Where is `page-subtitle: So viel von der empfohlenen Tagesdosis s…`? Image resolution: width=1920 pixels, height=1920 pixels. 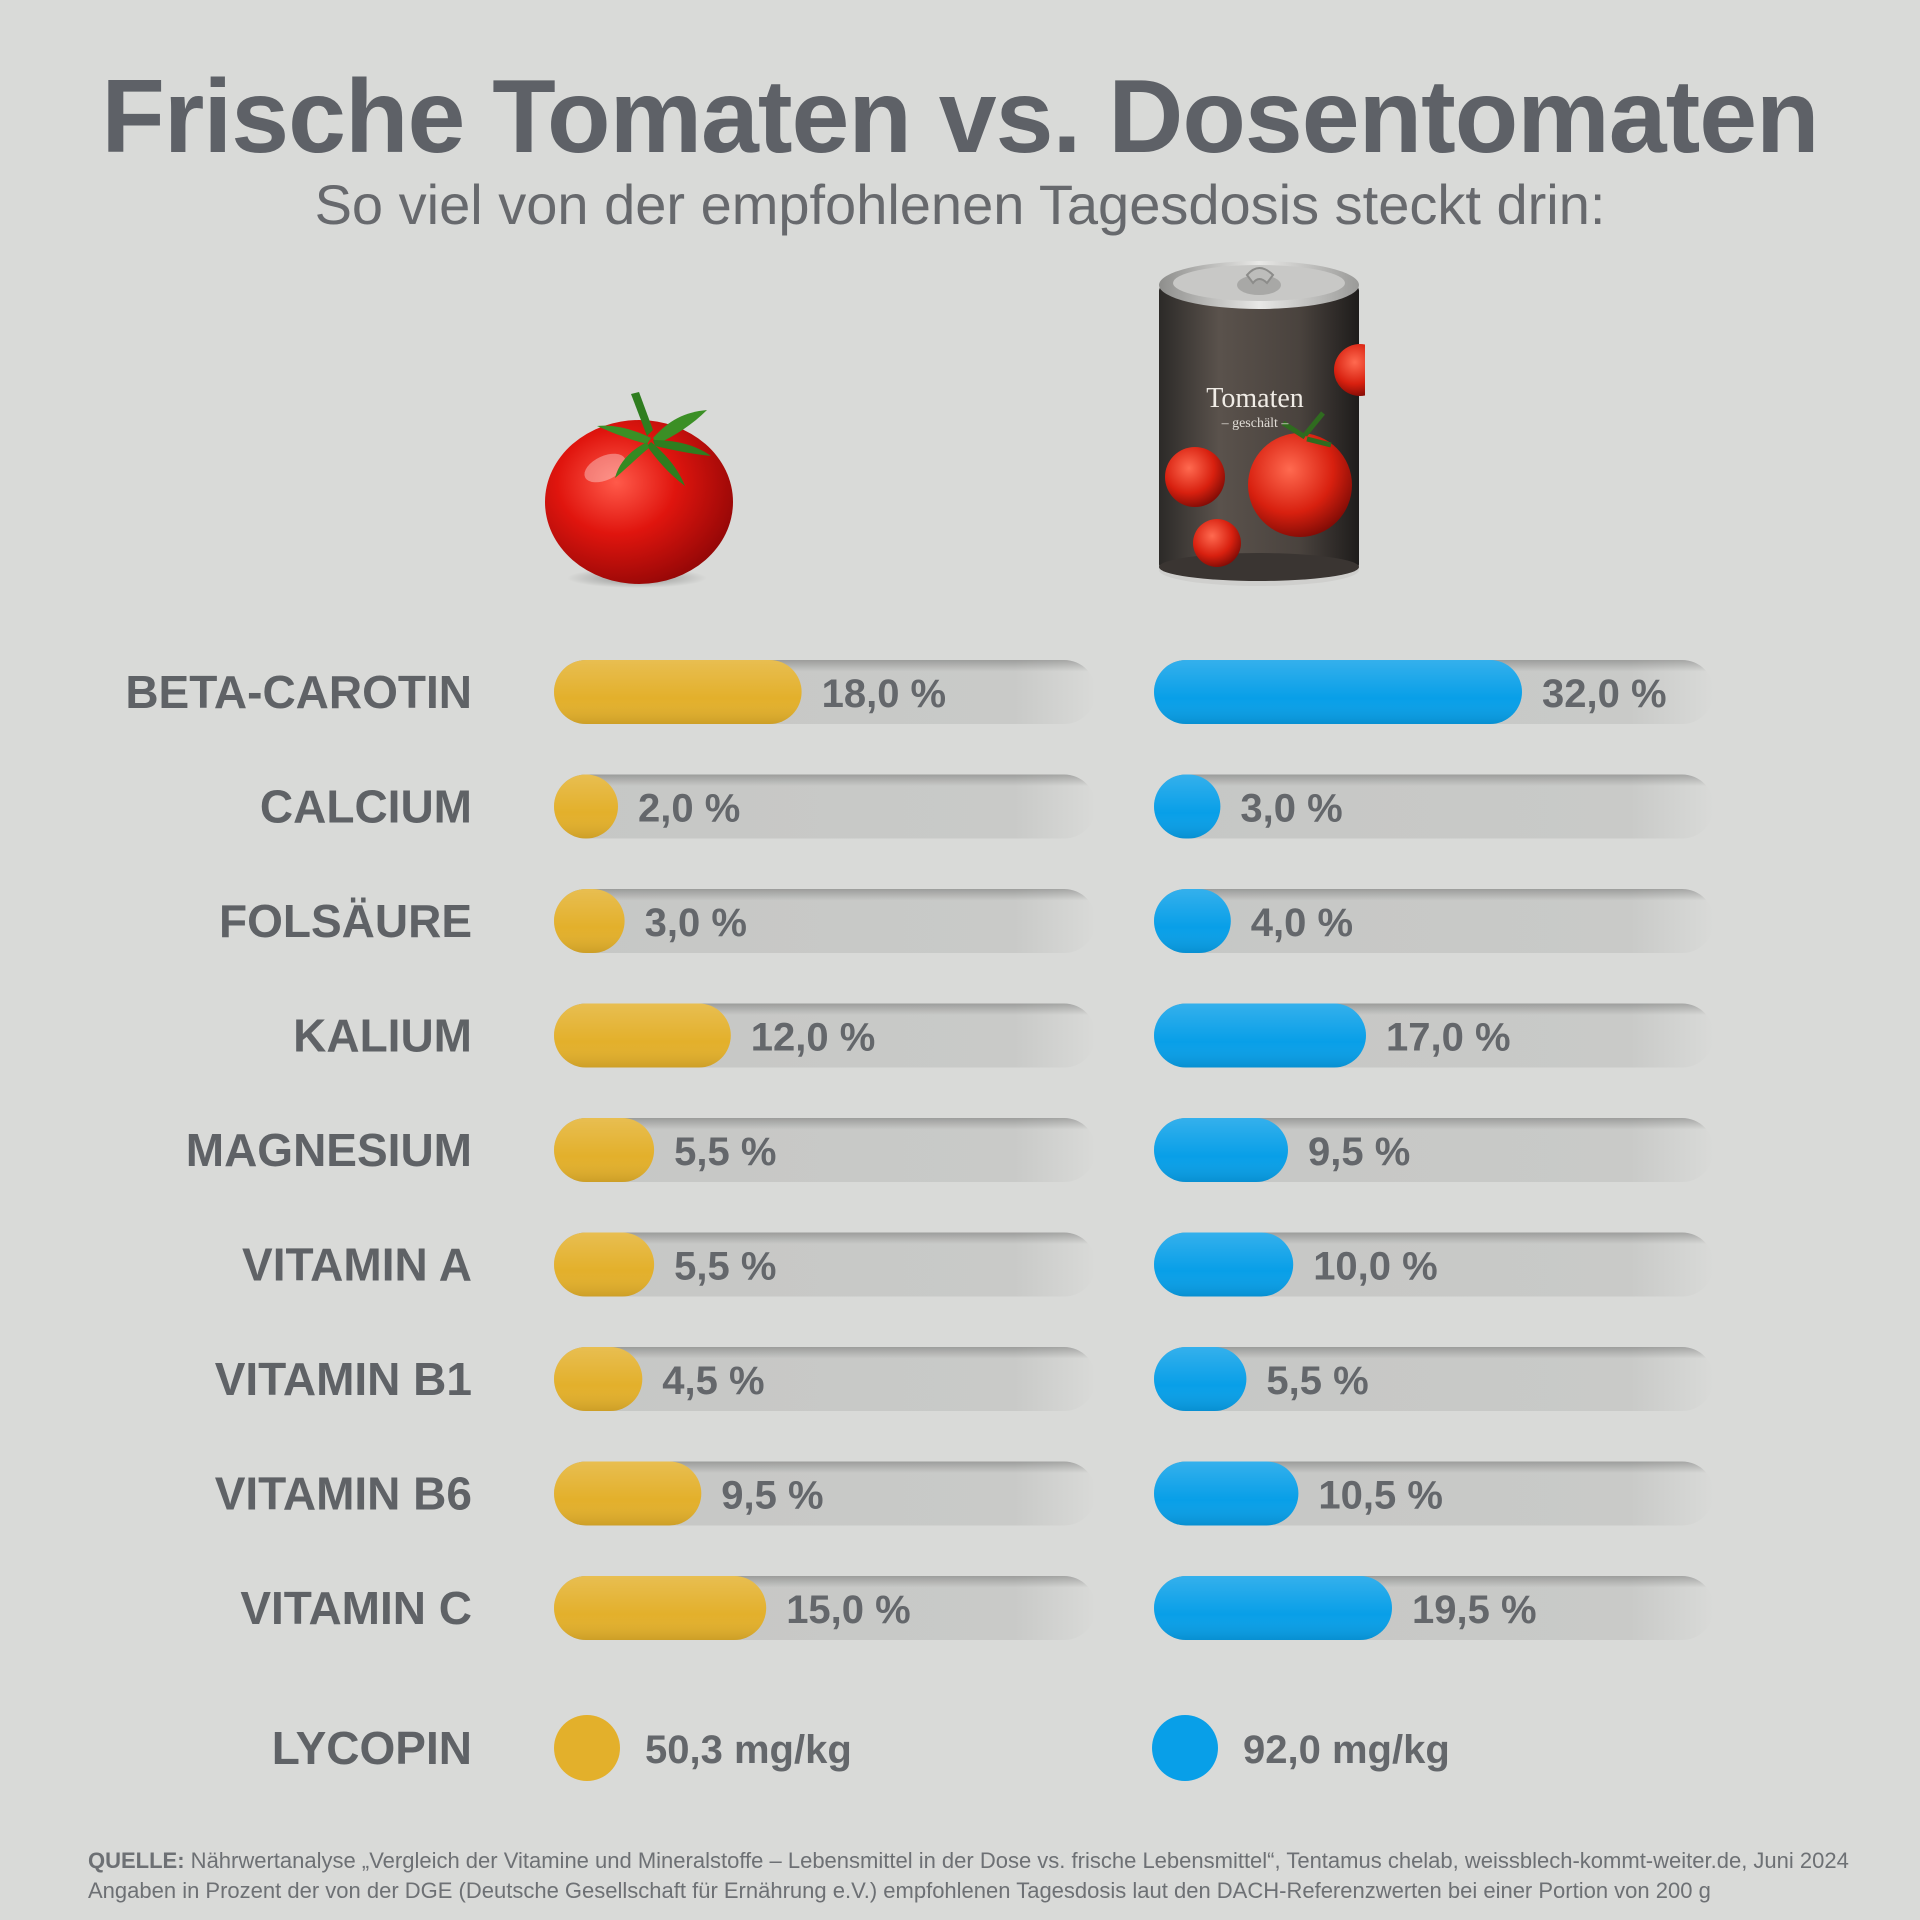 page-subtitle: So viel von der empfohlenen Tagesdosis s… is located at coordinates (960, 204).